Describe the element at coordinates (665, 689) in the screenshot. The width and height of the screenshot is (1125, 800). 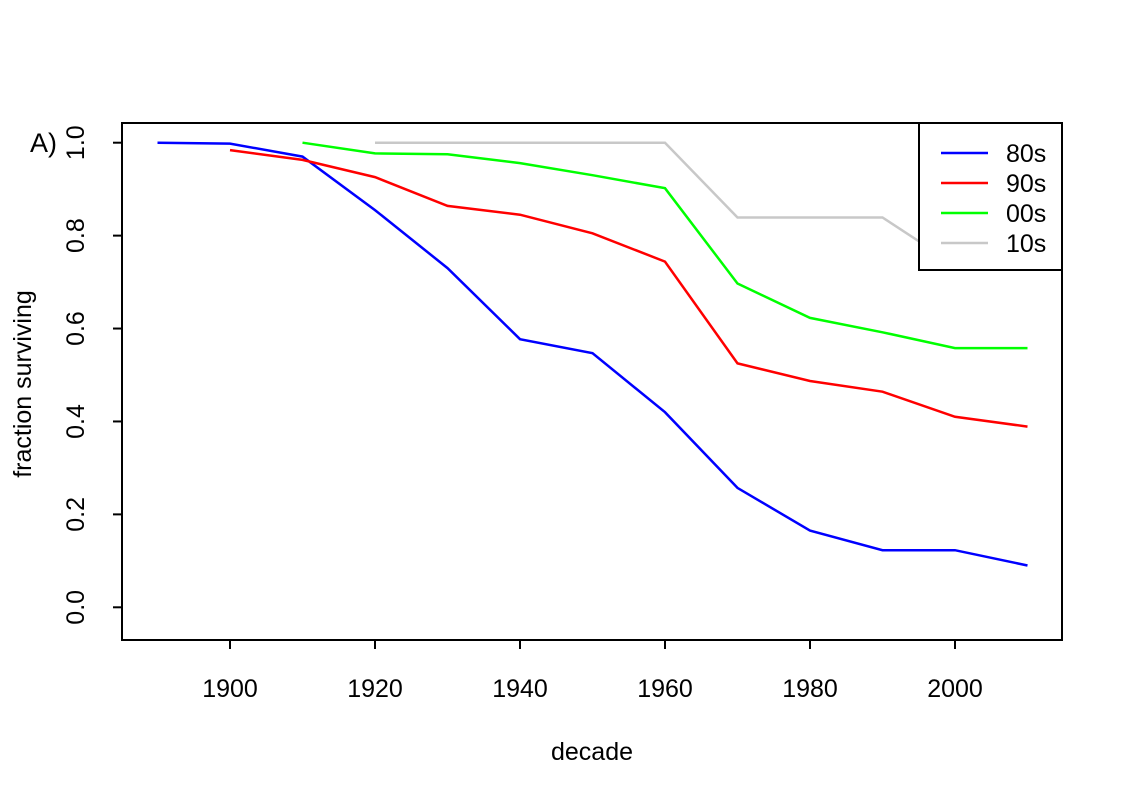
I see `x-tick-label: 1960` at that location.